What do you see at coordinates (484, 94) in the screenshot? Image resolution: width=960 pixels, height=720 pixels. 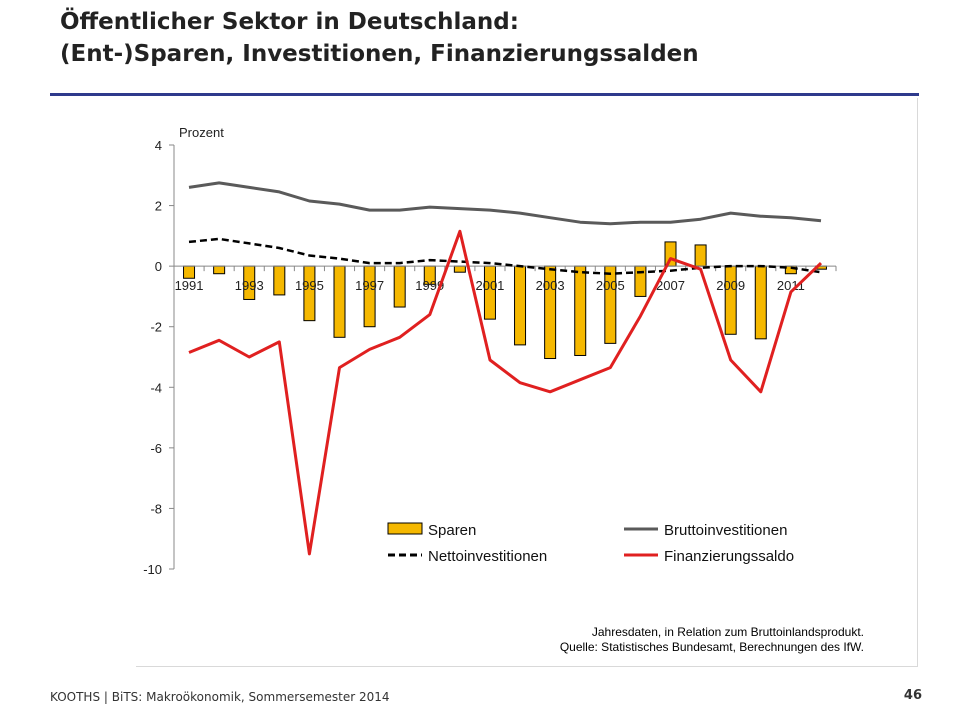 I see `title-rule` at bounding box center [484, 94].